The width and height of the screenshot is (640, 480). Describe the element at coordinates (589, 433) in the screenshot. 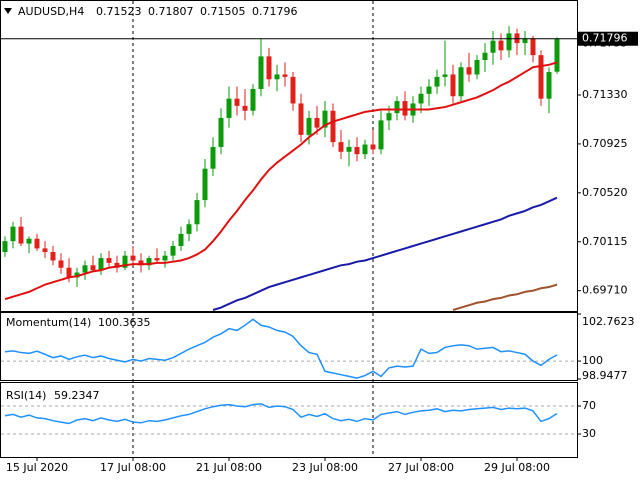

I see `y-tick-label: 30` at that location.